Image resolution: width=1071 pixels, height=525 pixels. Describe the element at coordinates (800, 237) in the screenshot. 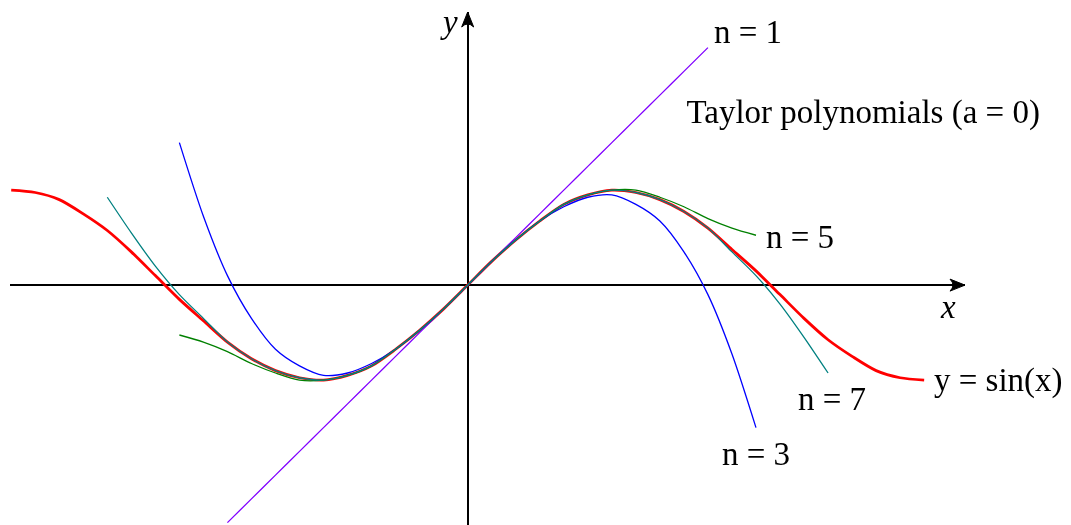

I see `series-label: n = 5` at that location.